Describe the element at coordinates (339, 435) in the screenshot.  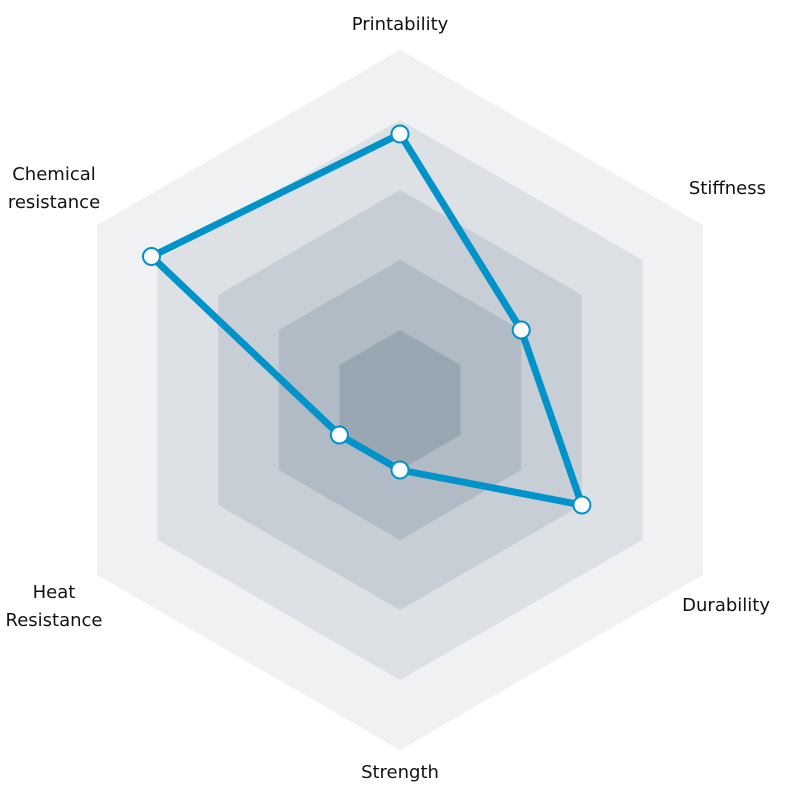
I see `data-point-heat_resistance` at that location.